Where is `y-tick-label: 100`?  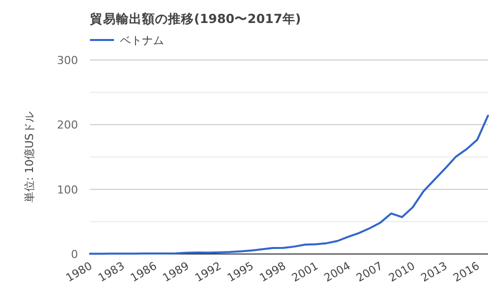
y-tick-label: 100 is located at coordinates (67, 189).